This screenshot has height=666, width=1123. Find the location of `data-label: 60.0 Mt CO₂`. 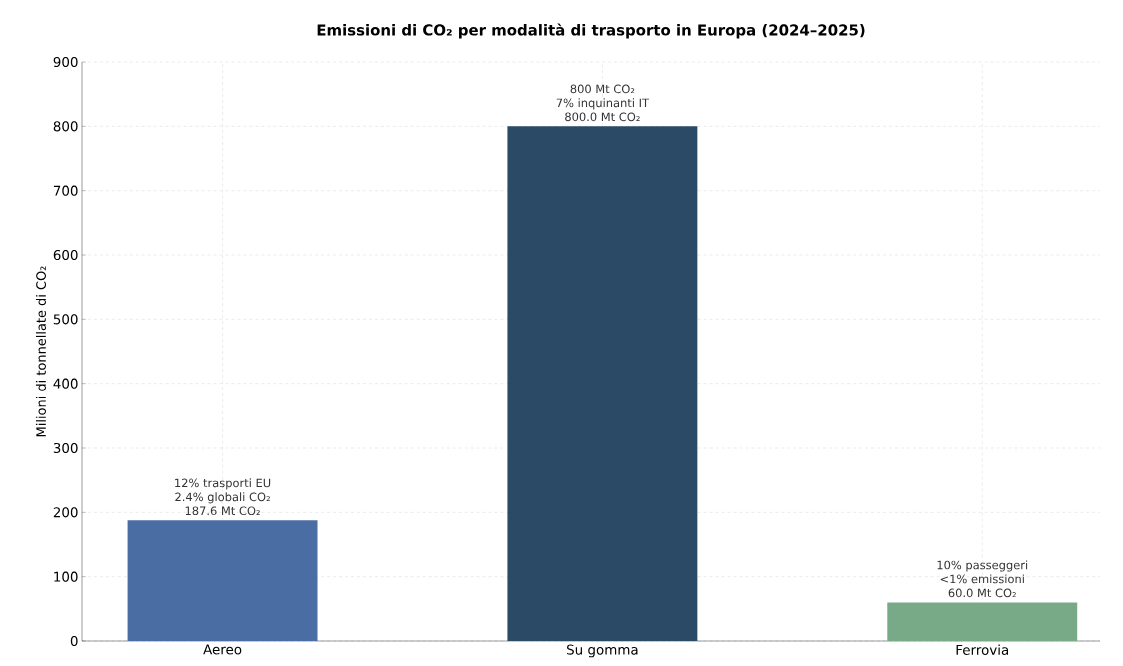

data-label: 60.0 Mt CO₂ is located at coordinates (982, 593).